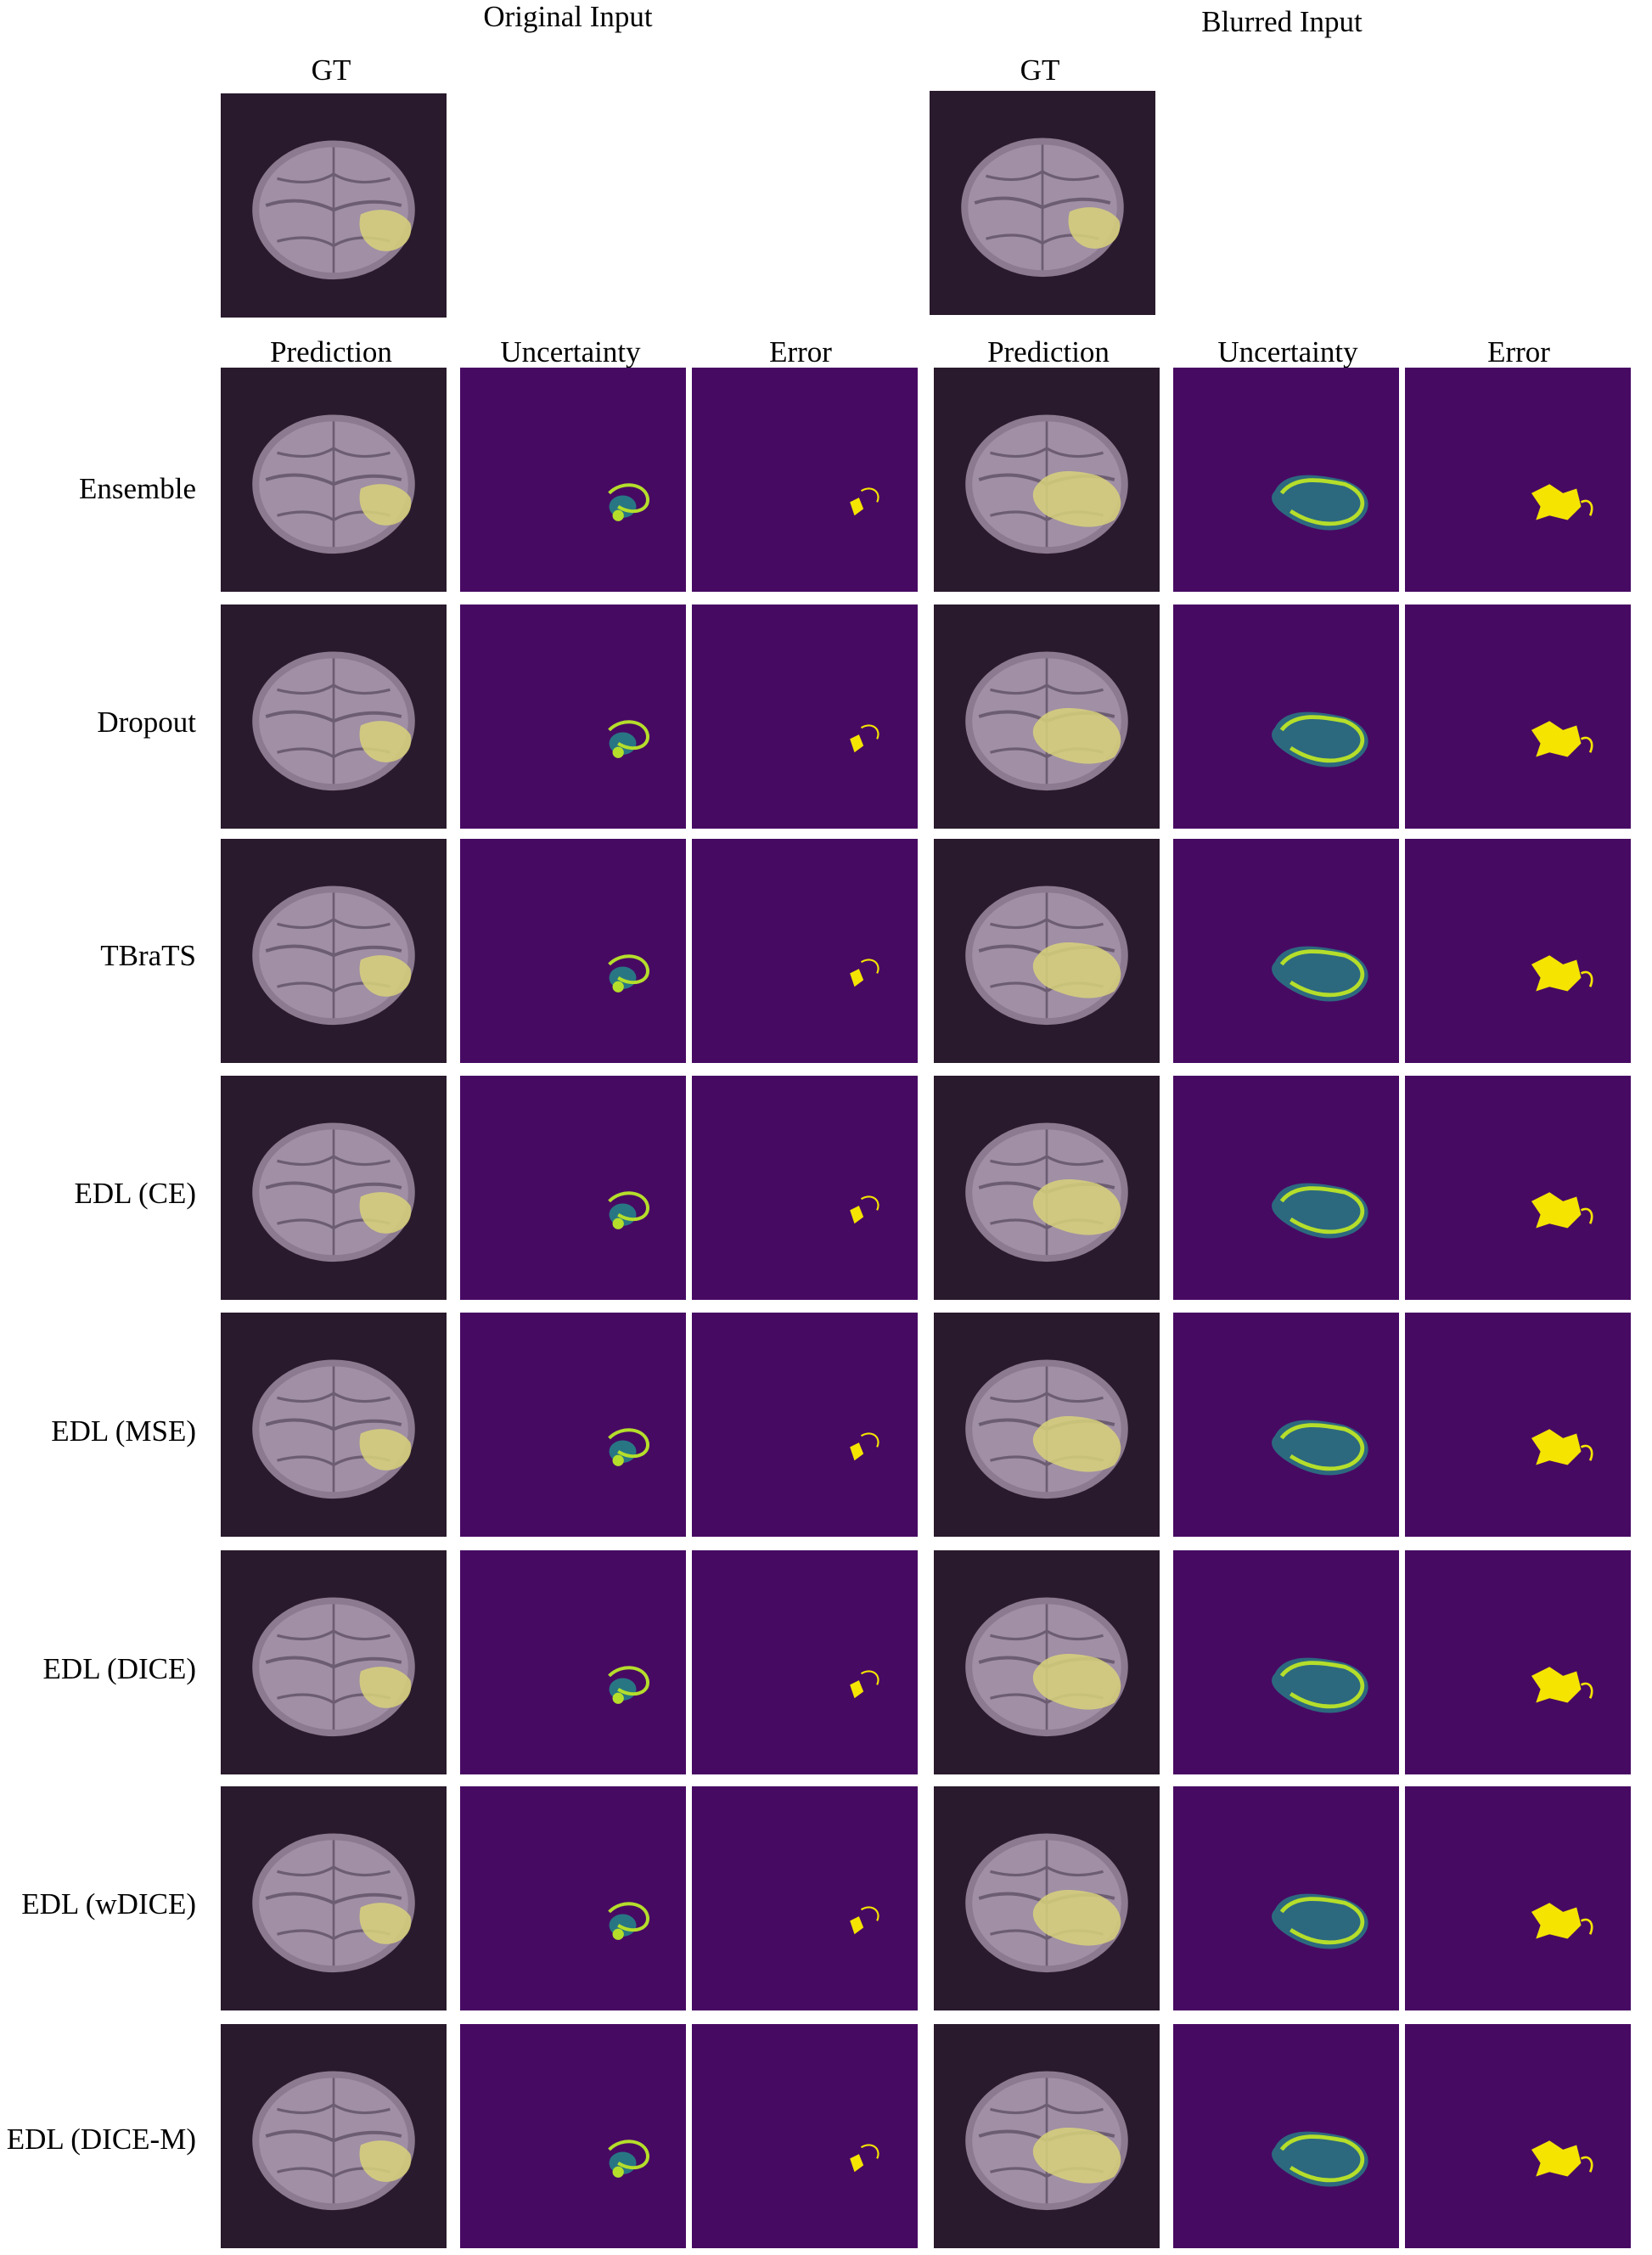 This screenshot has width=1652, height=2255. What do you see at coordinates (334, 205) in the screenshot?
I see `gt-image-original` at bounding box center [334, 205].